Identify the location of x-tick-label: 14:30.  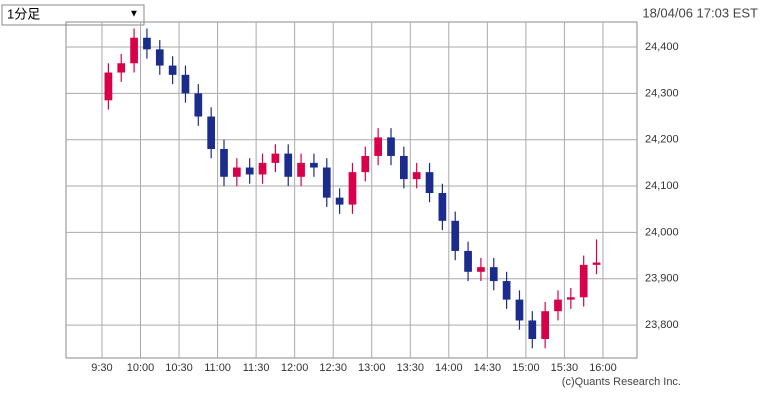
(488, 368).